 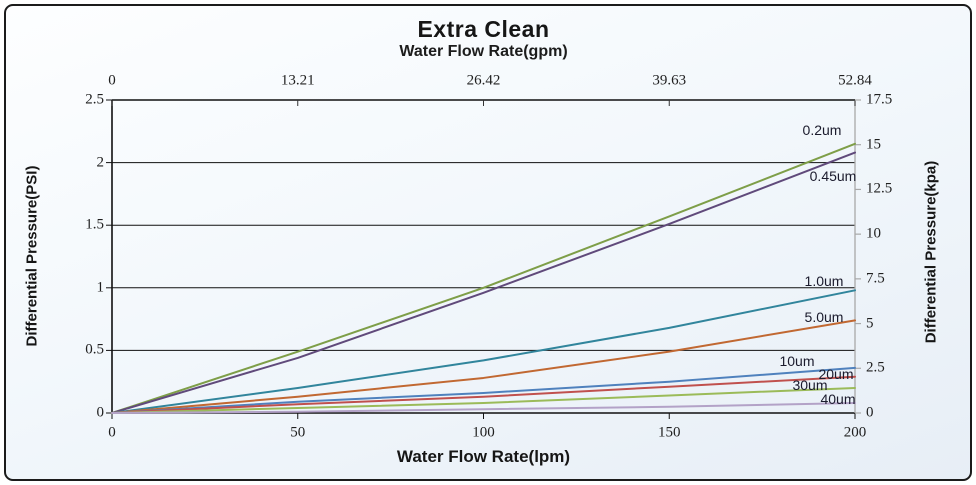 What do you see at coordinates (870, 412) in the screenshot?
I see `right-axis-tick: 0` at bounding box center [870, 412].